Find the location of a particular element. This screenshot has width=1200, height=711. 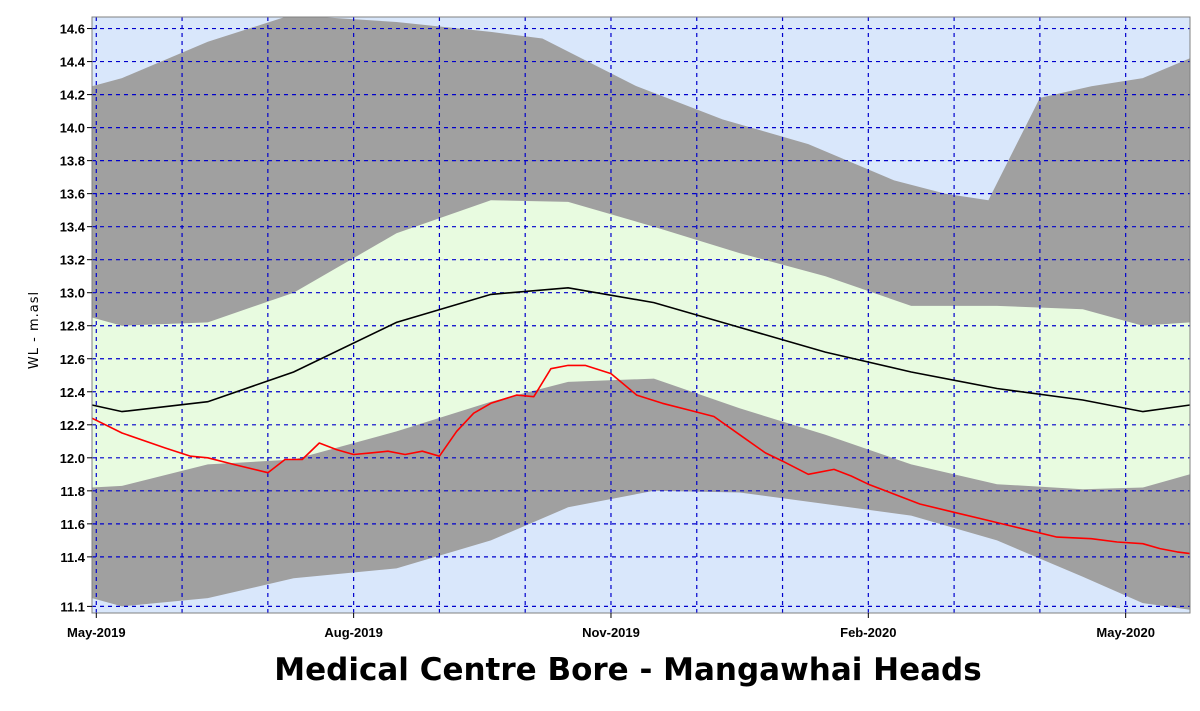

y-tick-label: 11.4 is located at coordinates (72, 557).